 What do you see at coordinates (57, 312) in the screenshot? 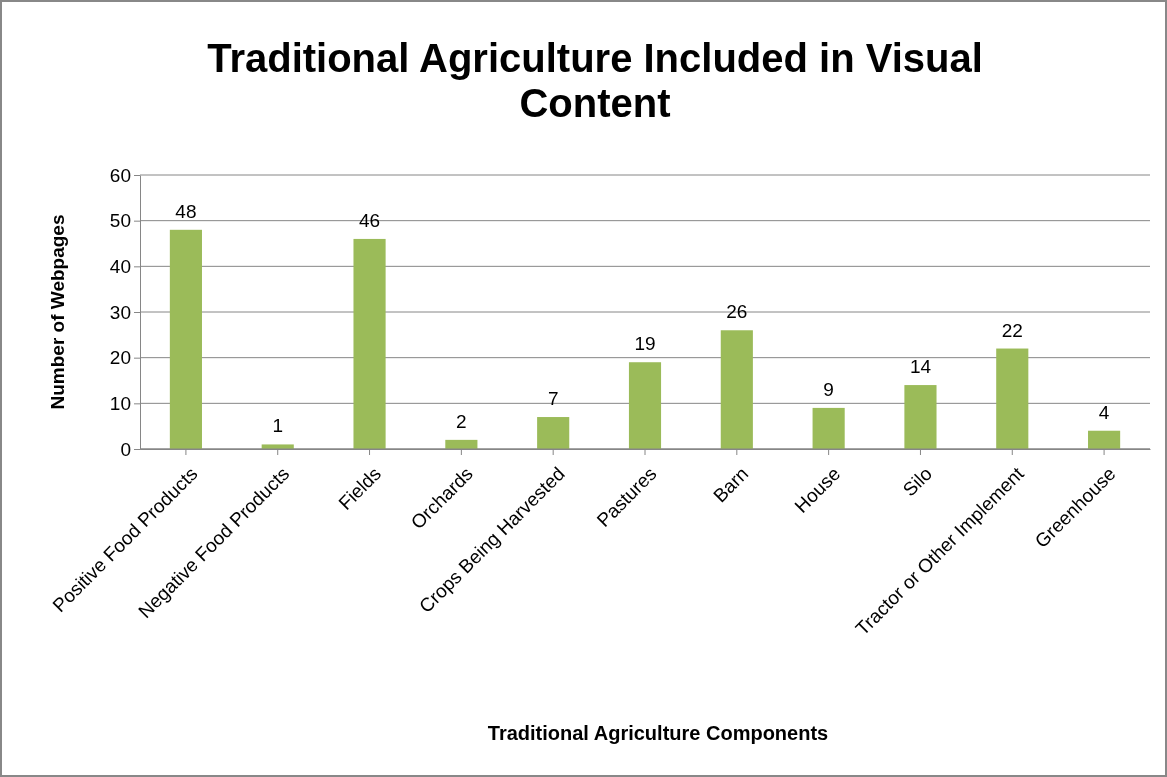
I see `y-axis-title: Number of Webpages` at bounding box center [57, 312].